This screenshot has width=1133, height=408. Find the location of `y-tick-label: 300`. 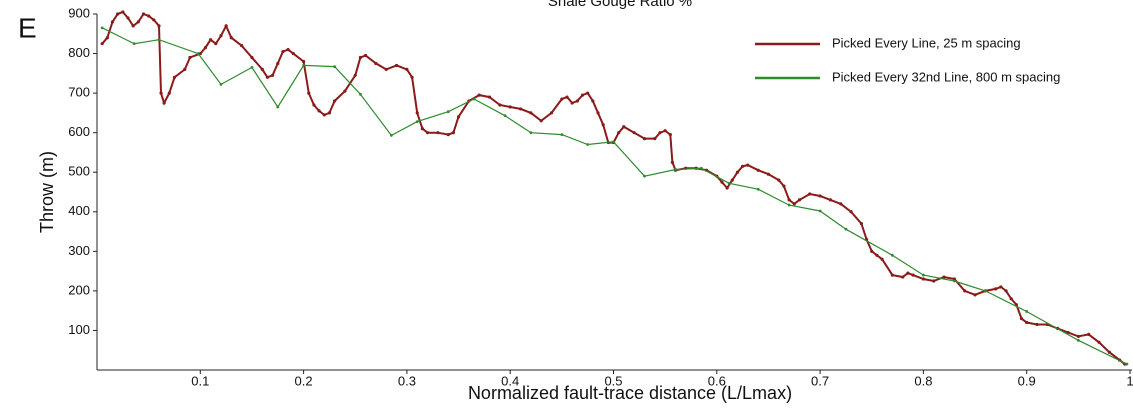

y-tick-label: 300 is located at coordinates (79, 250).